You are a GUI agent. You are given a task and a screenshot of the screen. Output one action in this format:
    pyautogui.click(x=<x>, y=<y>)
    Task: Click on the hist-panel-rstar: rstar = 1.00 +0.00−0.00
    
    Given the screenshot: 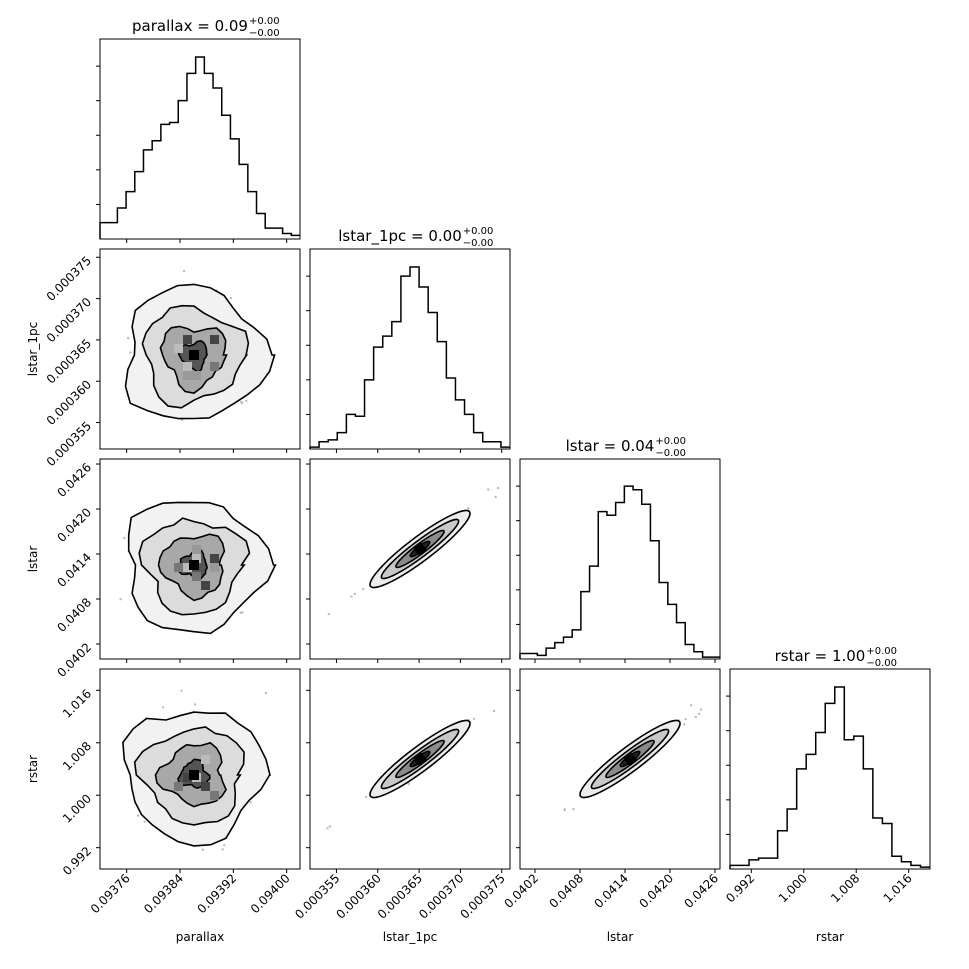 What is the action you would take?
    pyautogui.click(x=828, y=759)
    